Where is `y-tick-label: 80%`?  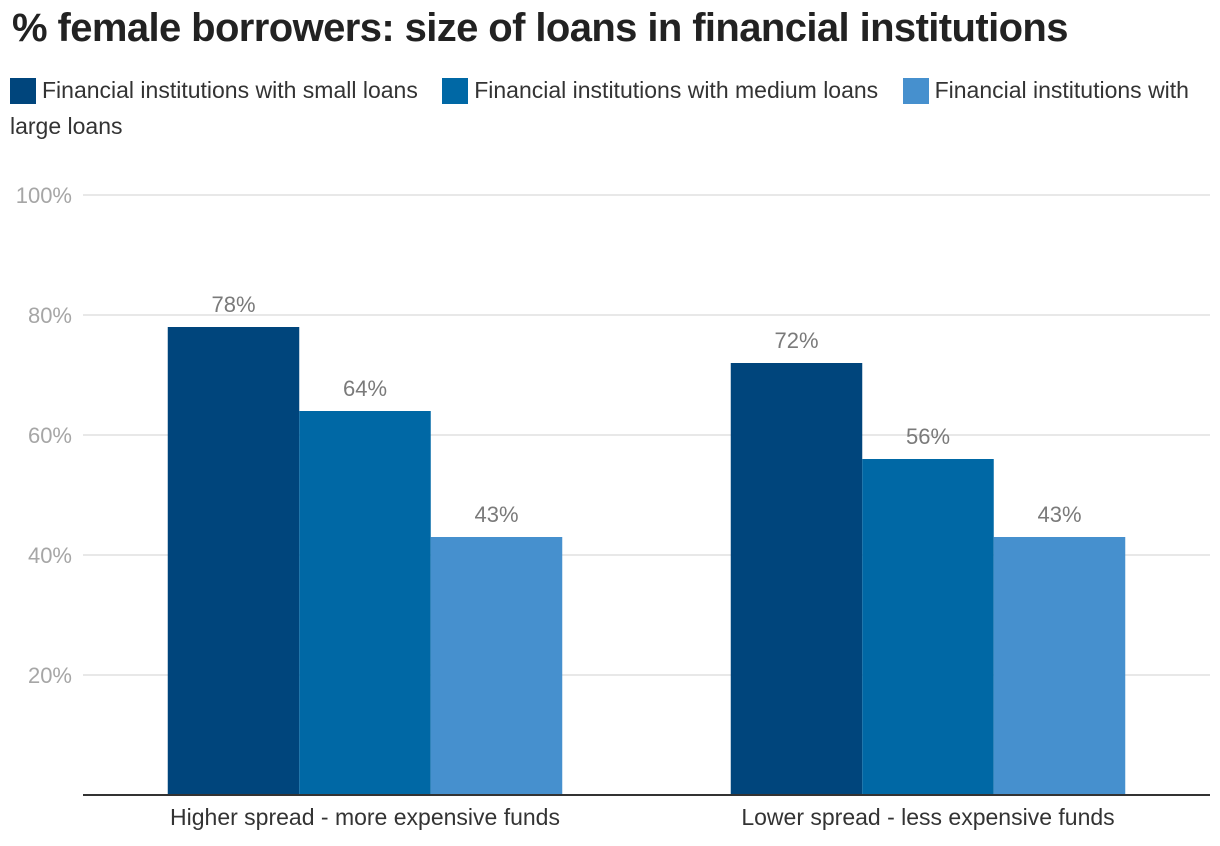
y-tick-label: 80% is located at coordinates (50, 315).